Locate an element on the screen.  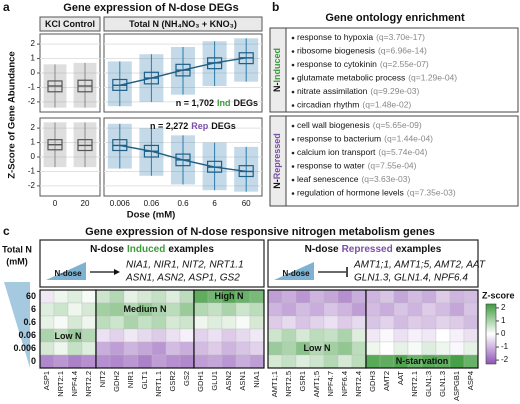
go-term: nitrate assimilation (q=9.29e-03) is located at coordinates (358, 91).